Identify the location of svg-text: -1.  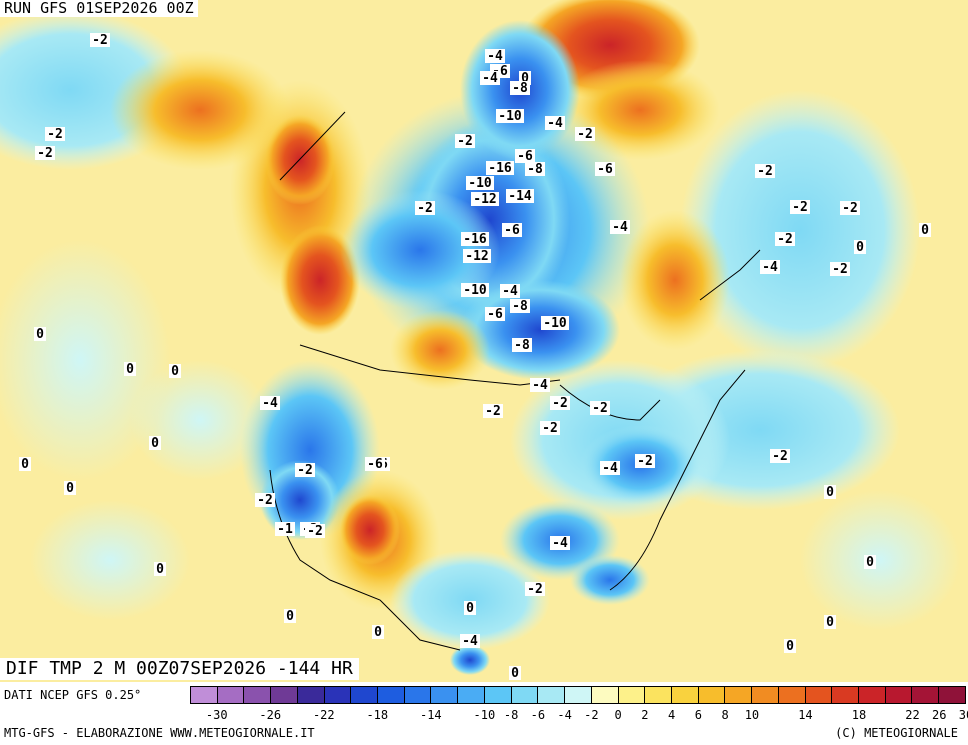
(285, 529).